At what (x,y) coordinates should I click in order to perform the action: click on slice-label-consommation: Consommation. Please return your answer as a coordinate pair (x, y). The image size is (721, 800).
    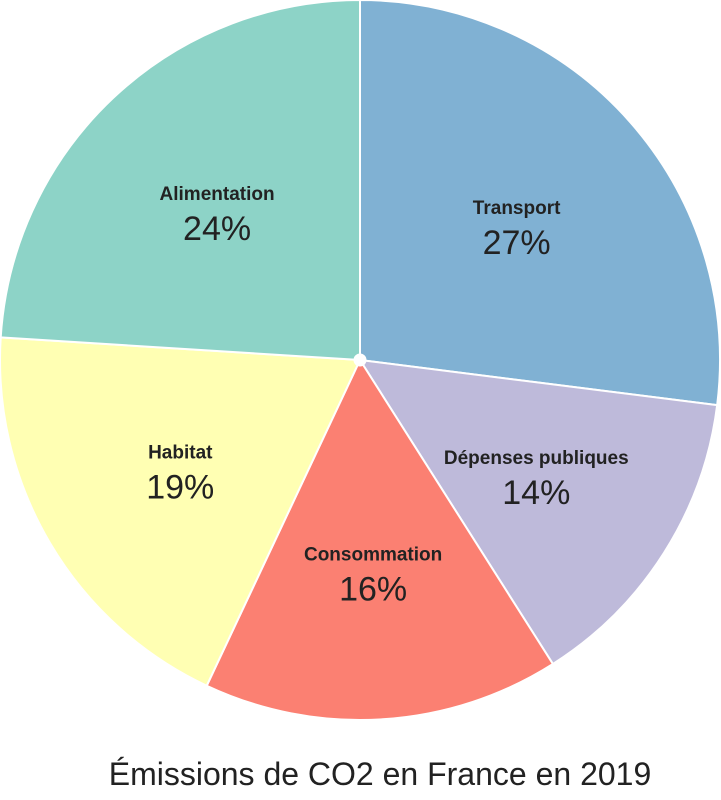
    Looking at the image, I should click on (373, 554).